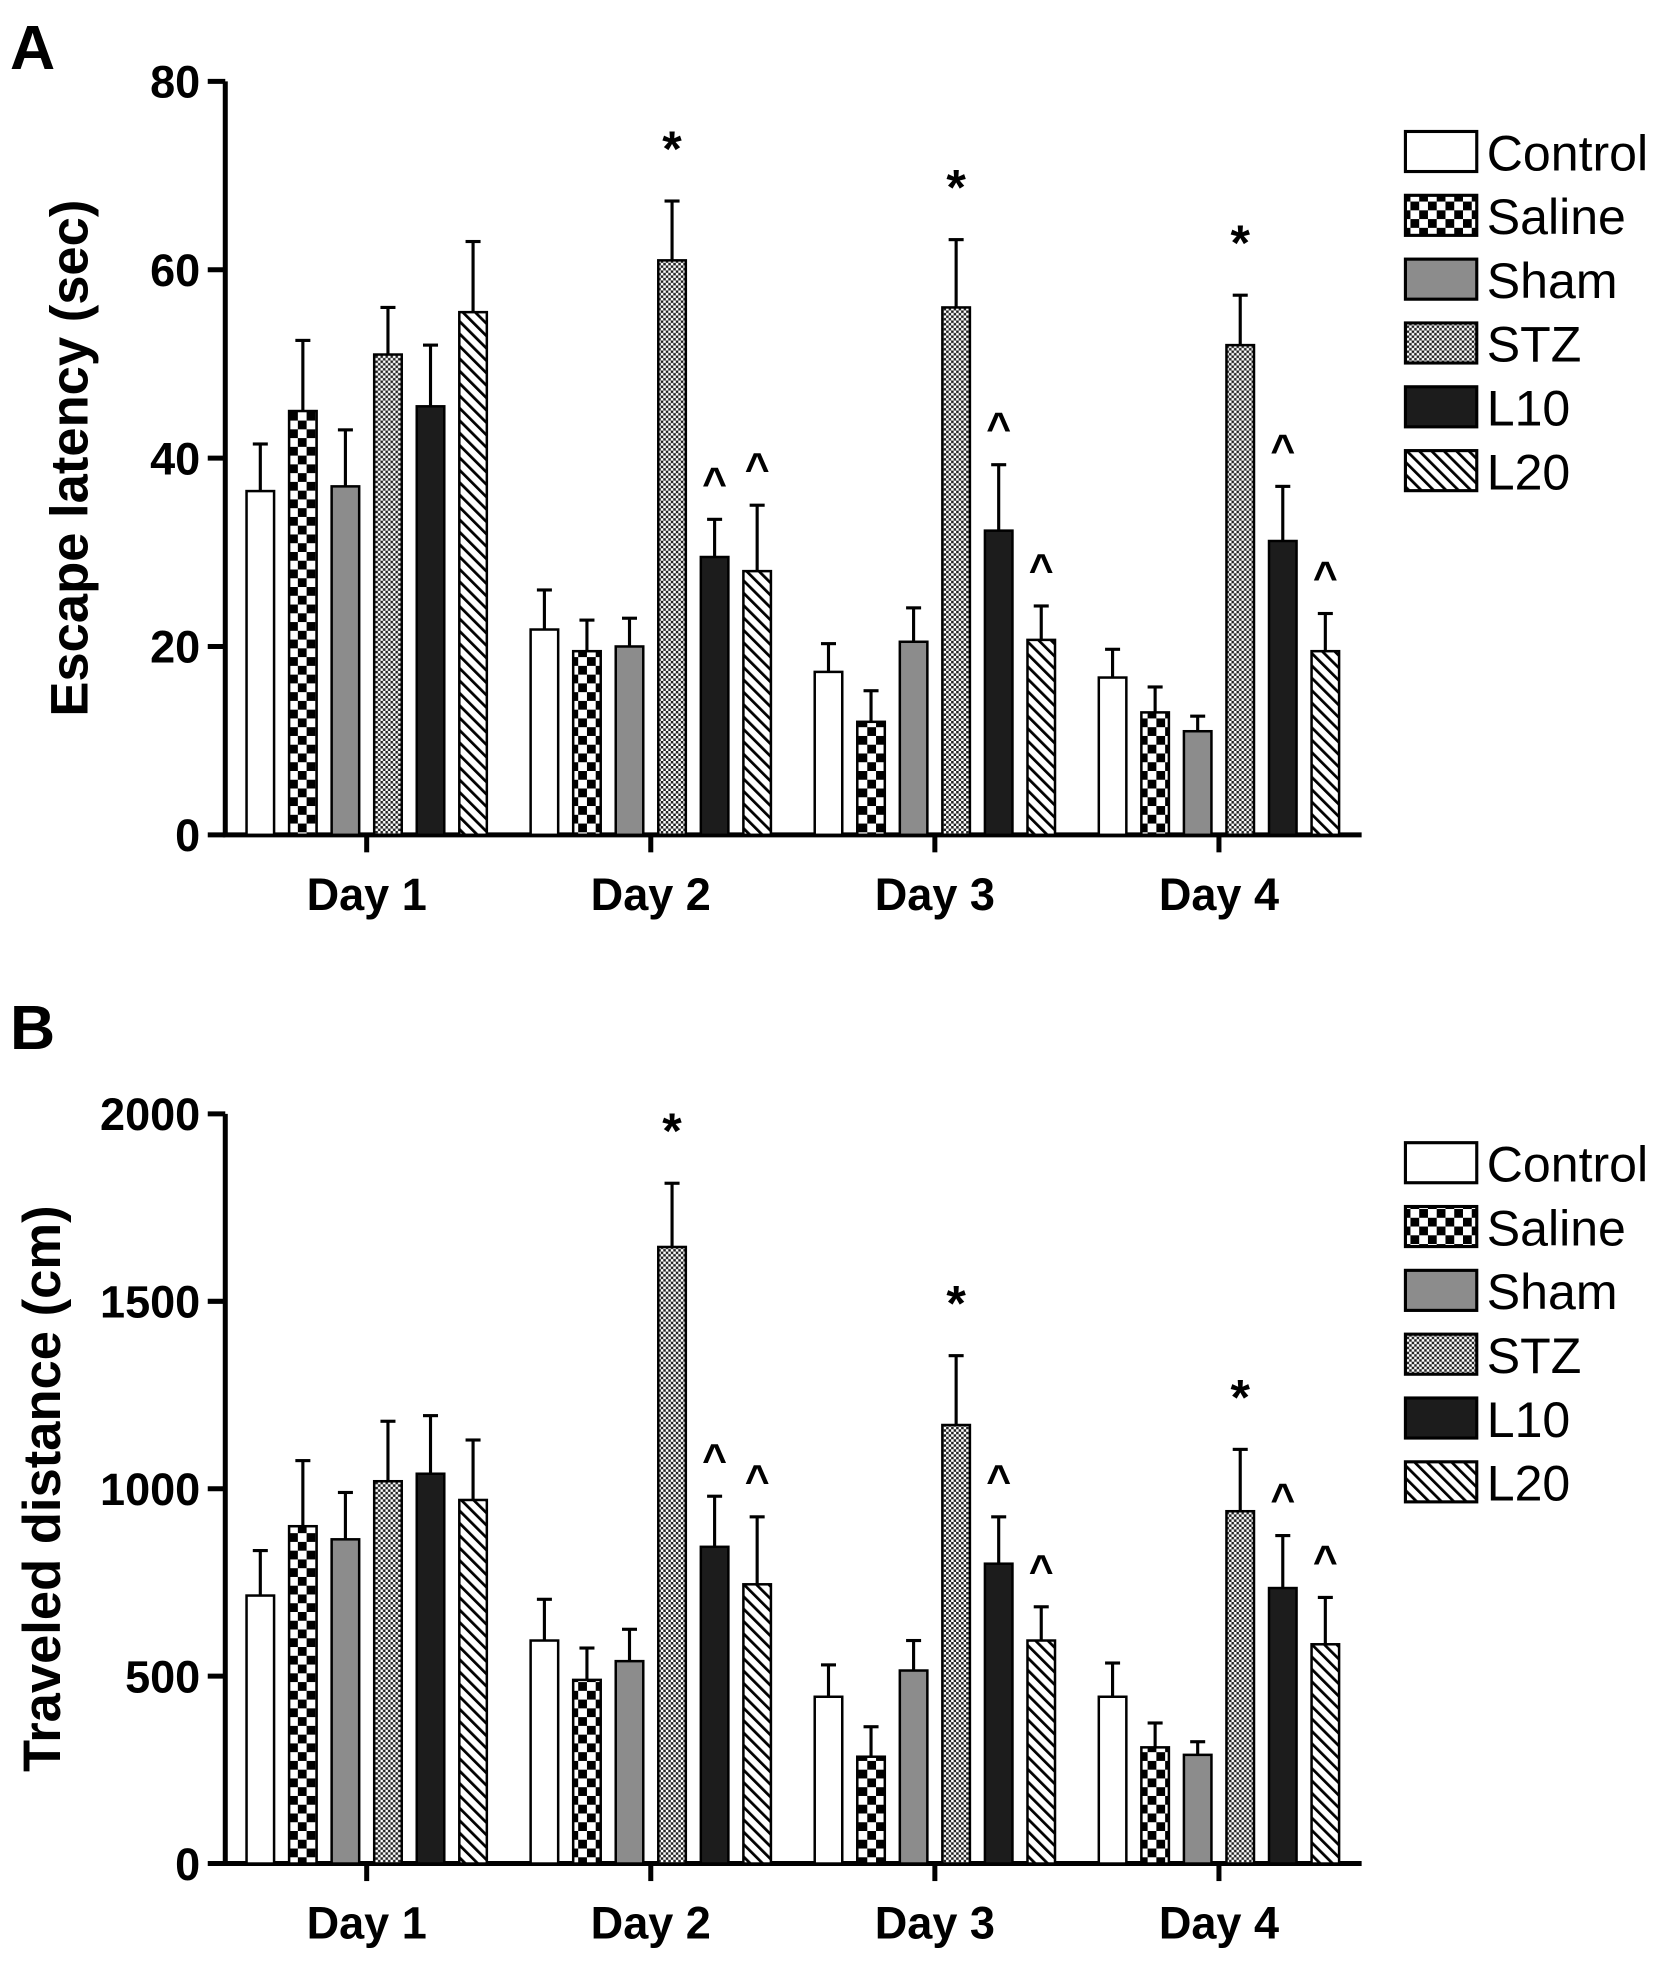  Describe the element at coordinates (32, 48) in the screenshot. I see `panel-letter: A` at that location.